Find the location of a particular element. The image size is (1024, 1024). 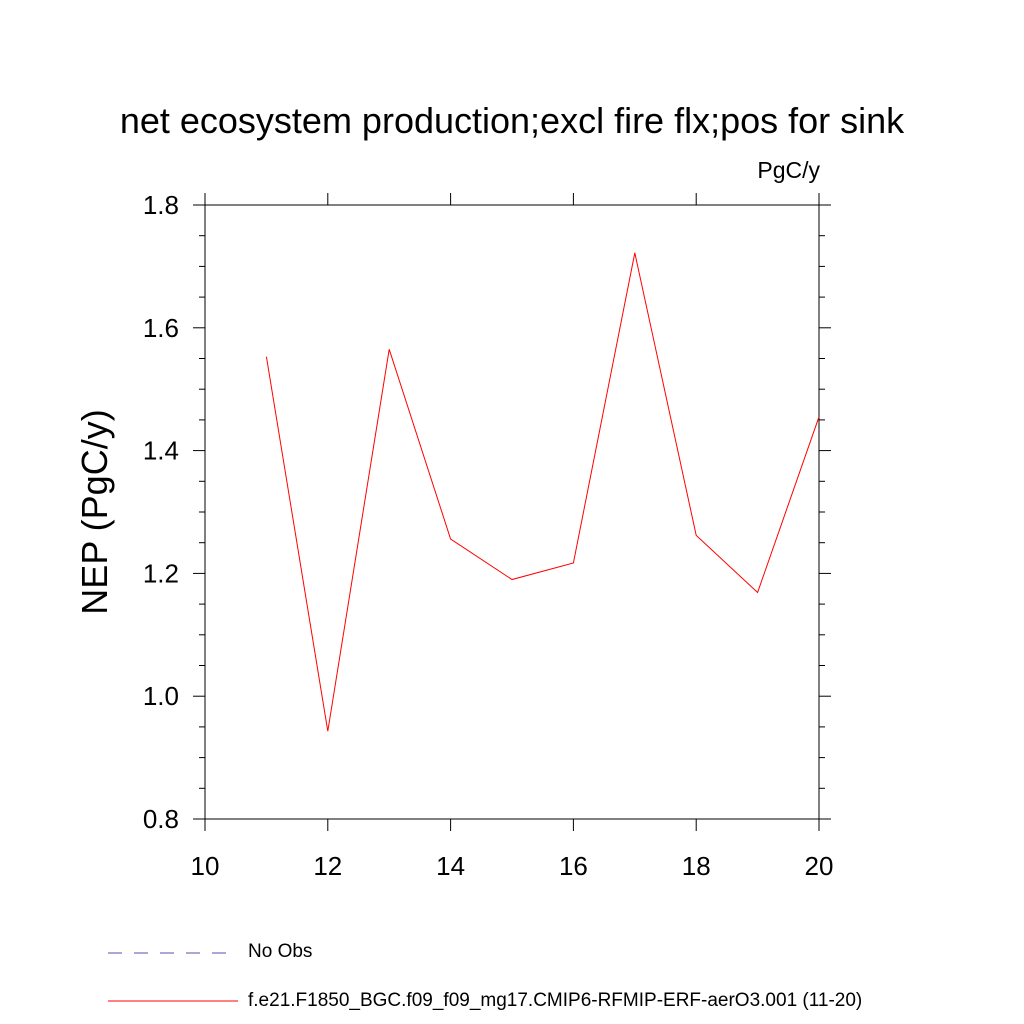

x-tick-label: 18 is located at coordinates (696, 866).